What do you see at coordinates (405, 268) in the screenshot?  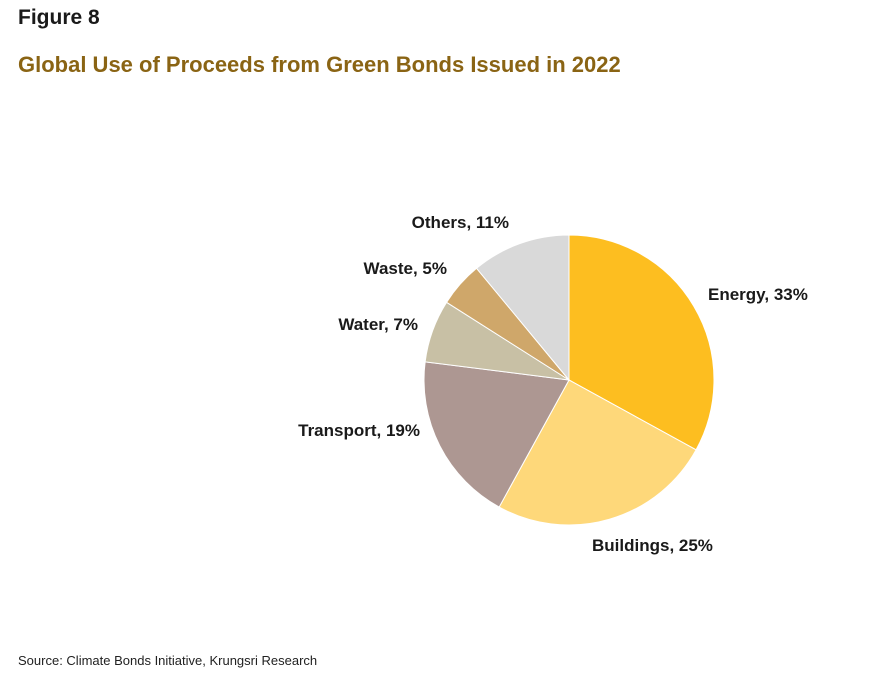 I see `slice-label-waste: Waste, 5%` at bounding box center [405, 268].